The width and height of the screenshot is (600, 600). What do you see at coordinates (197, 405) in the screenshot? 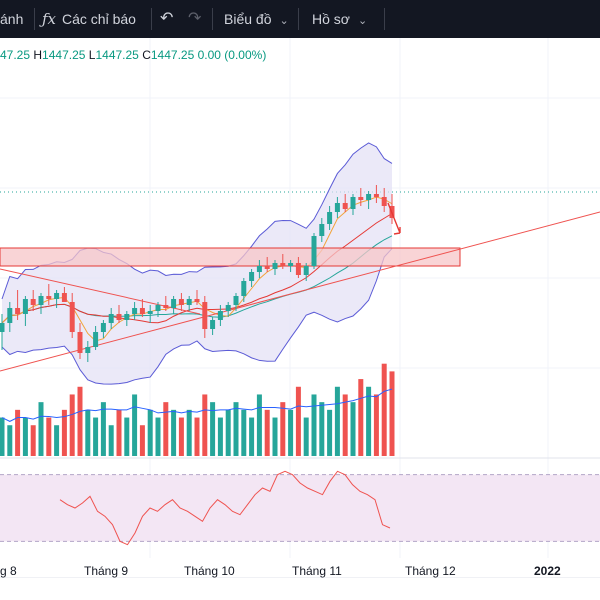
I see `volume-ma-line` at bounding box center [197, 405].